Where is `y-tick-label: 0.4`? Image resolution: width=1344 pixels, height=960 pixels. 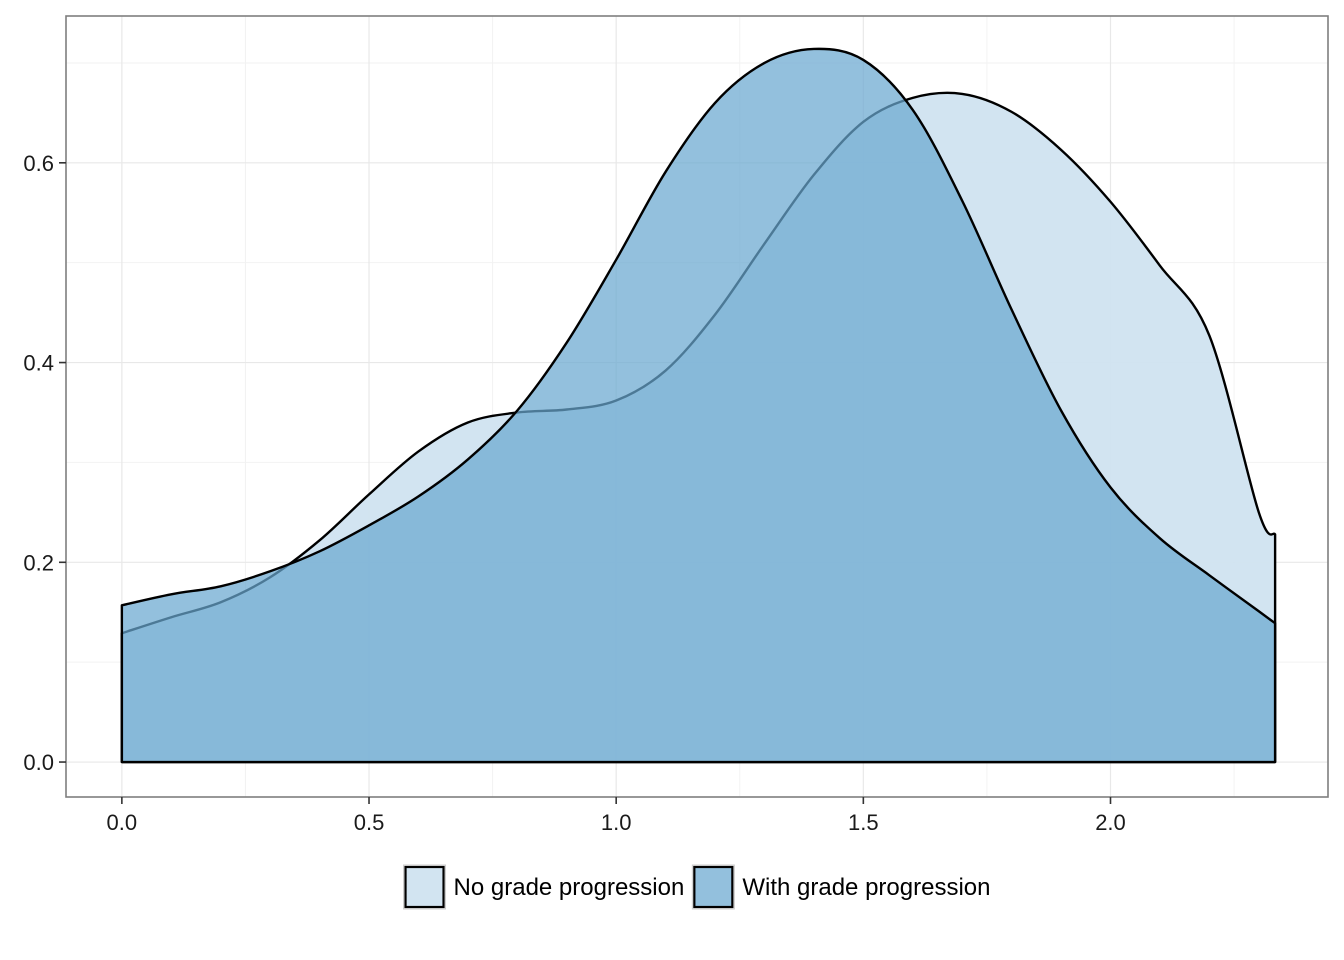 y-tick-label: 0.4 is located at coordinates (38, 363).